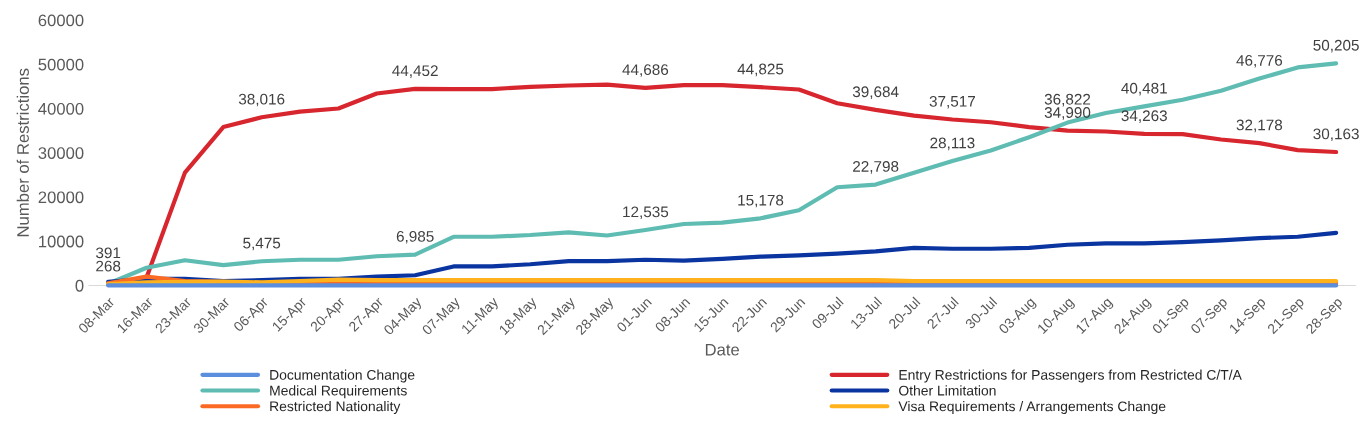 The height and width of the screenshot is (446, 1369). What do you see at coordinates (338, 392) in the screenshot?
I see `legend-label: Medical Requirements` at bounding box center [338, 392].